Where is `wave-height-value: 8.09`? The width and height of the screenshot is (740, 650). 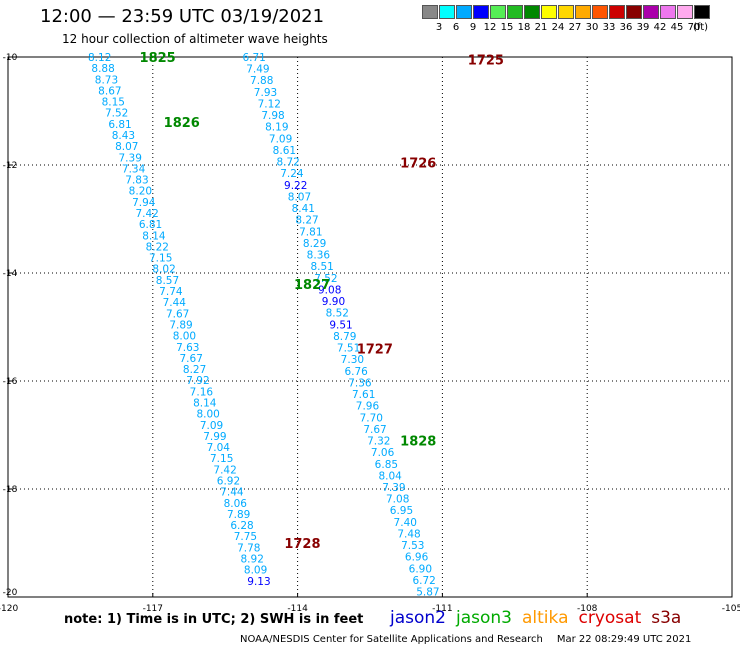
wave-height-value: 8.09 is located at coordinates (255, 571).